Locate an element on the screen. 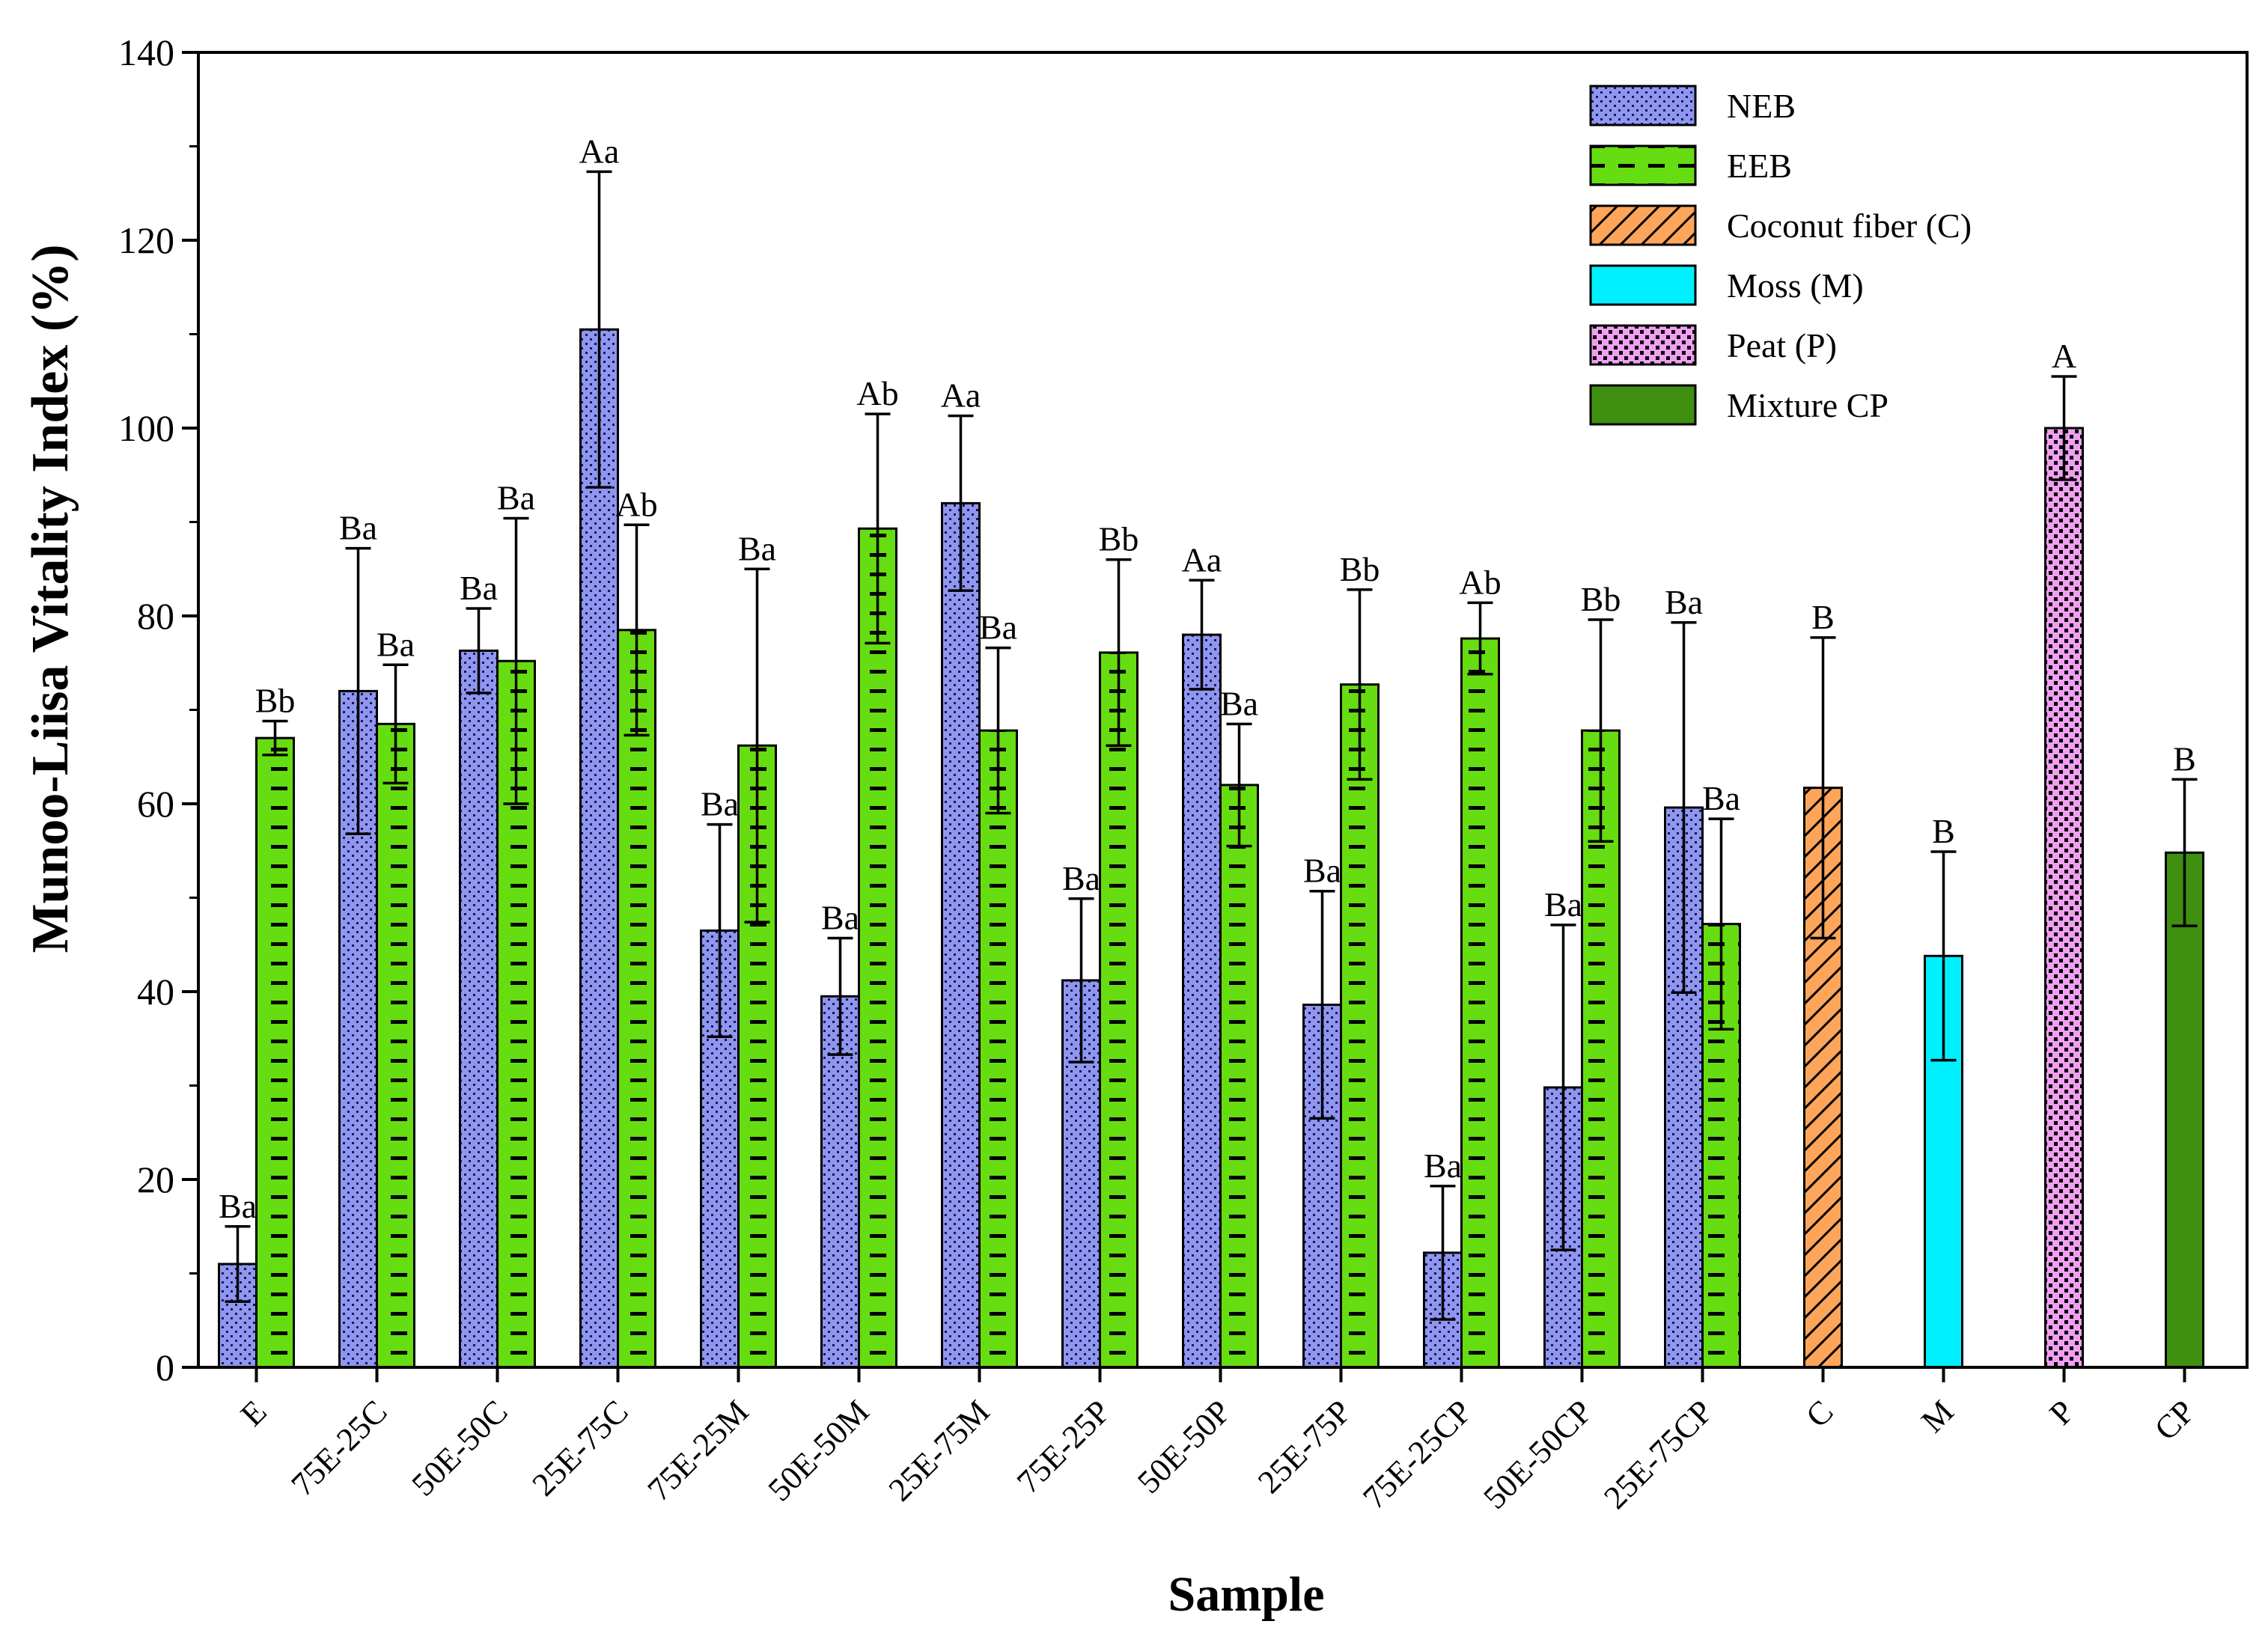  legend-label-moss-m: Moss (M) is located at coordinates (1795, 285).